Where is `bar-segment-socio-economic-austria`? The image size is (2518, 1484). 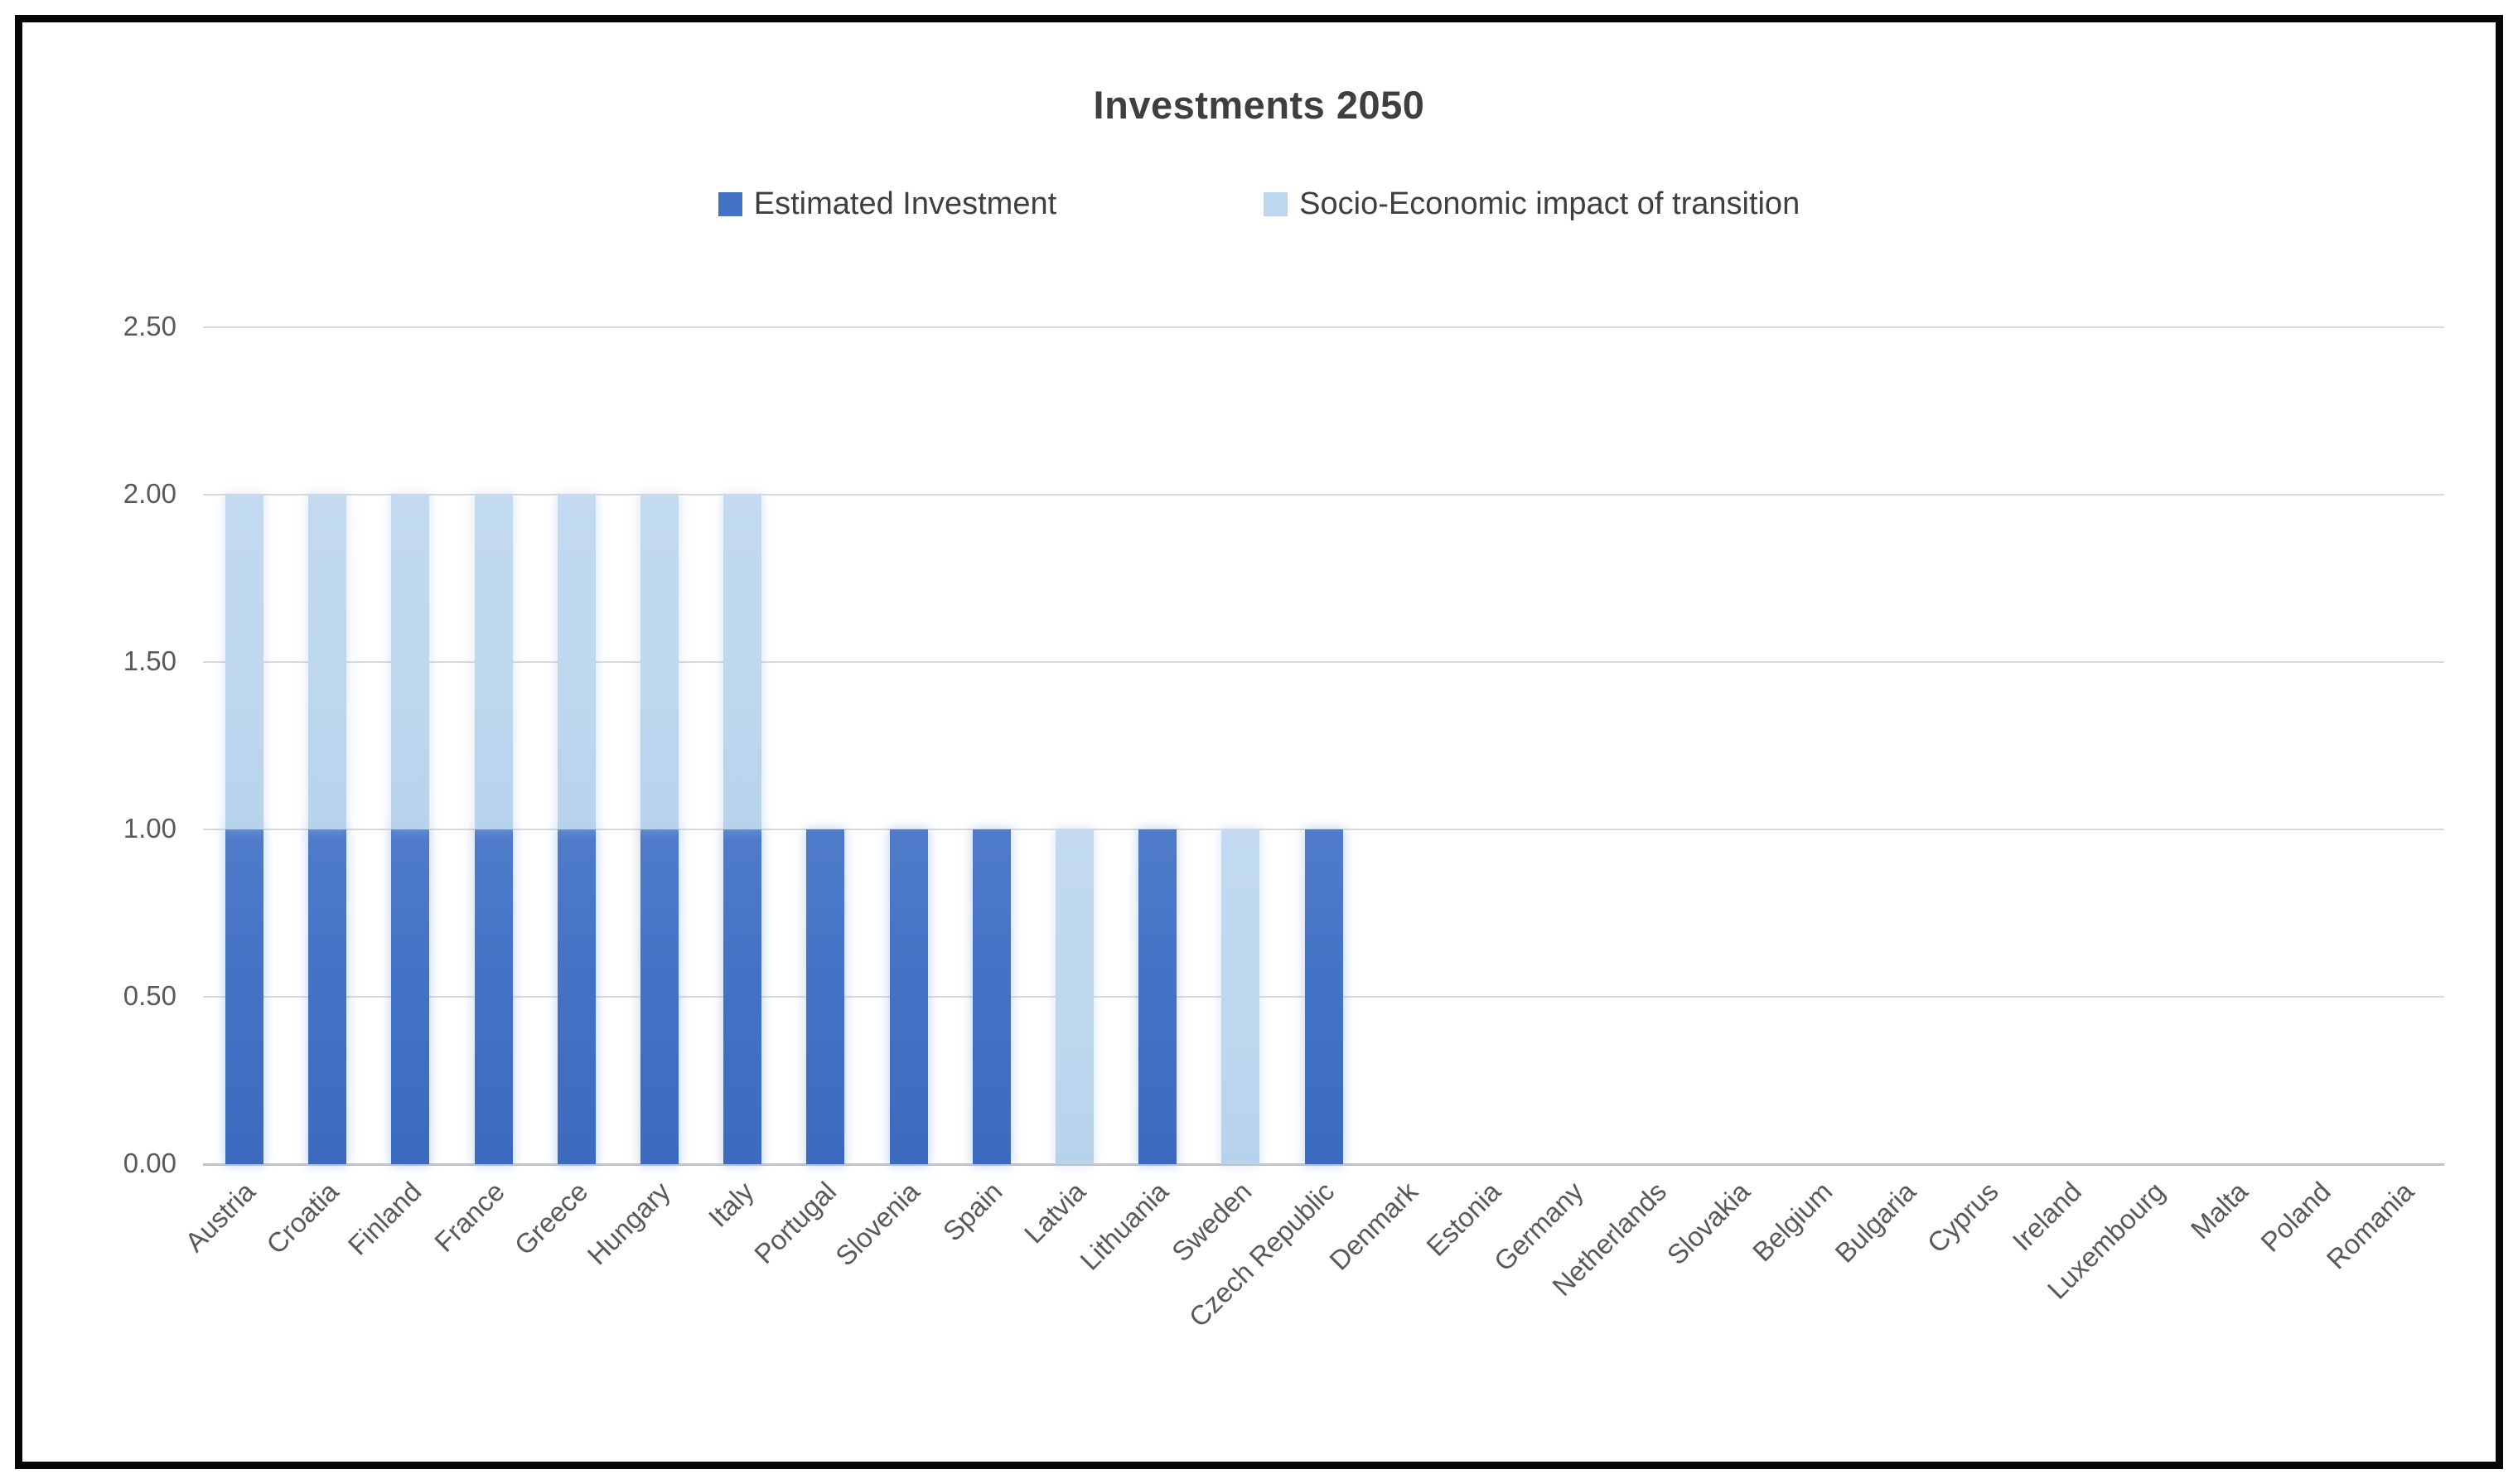
bar-segment-socio-economic-austria is located at coordinates (245, 662).